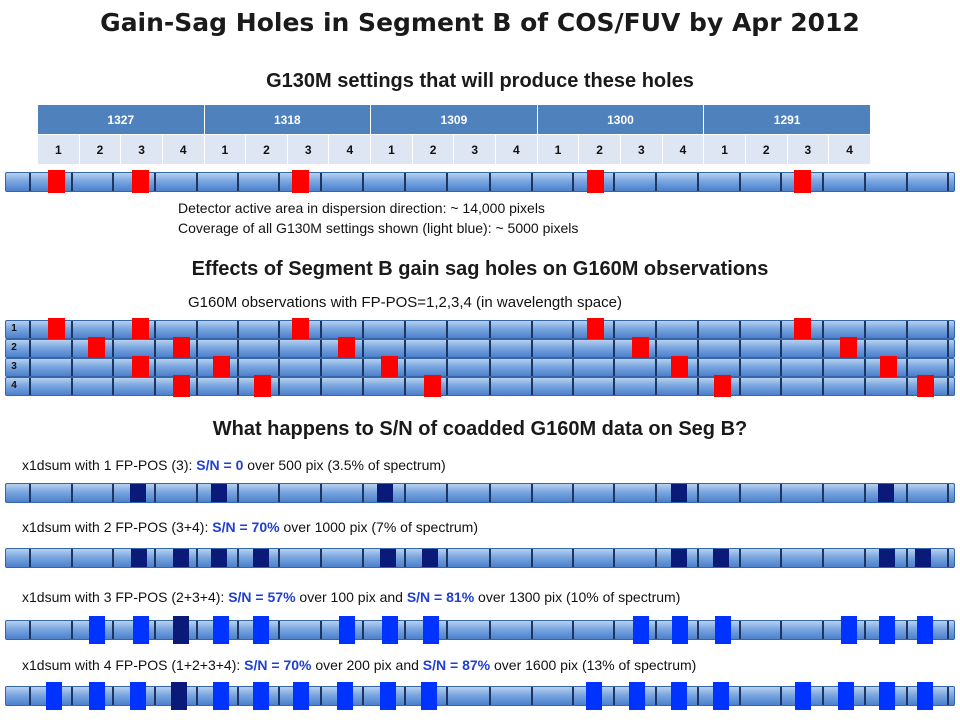  What do you see at coordinates (100, 149) in the screenshot?
I see `fppos-cell: 2` at bounding box center [100, 149].